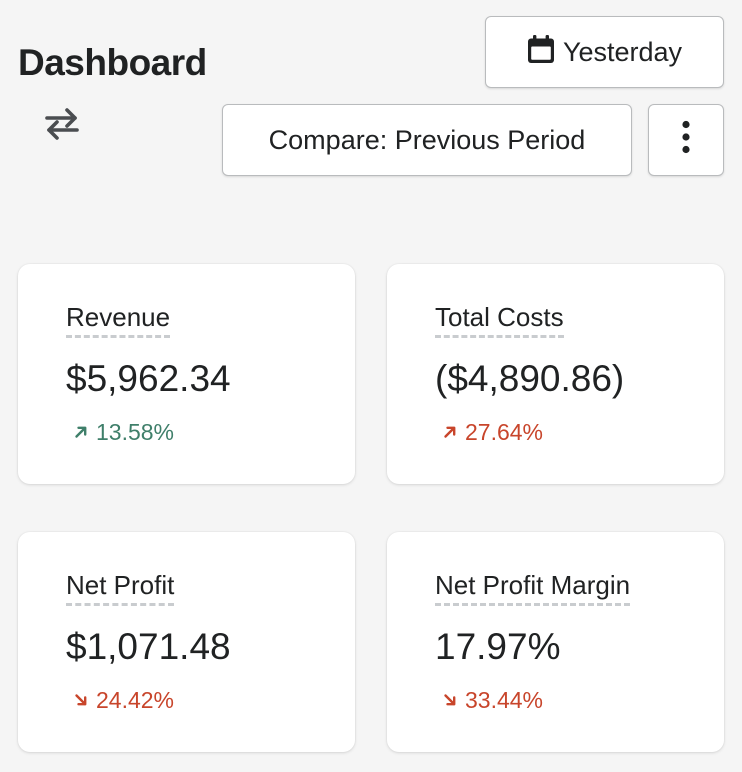 This screenshot has width=742, height=772. I want to click on metric-change-value: 33.44%, so click(504, 700).